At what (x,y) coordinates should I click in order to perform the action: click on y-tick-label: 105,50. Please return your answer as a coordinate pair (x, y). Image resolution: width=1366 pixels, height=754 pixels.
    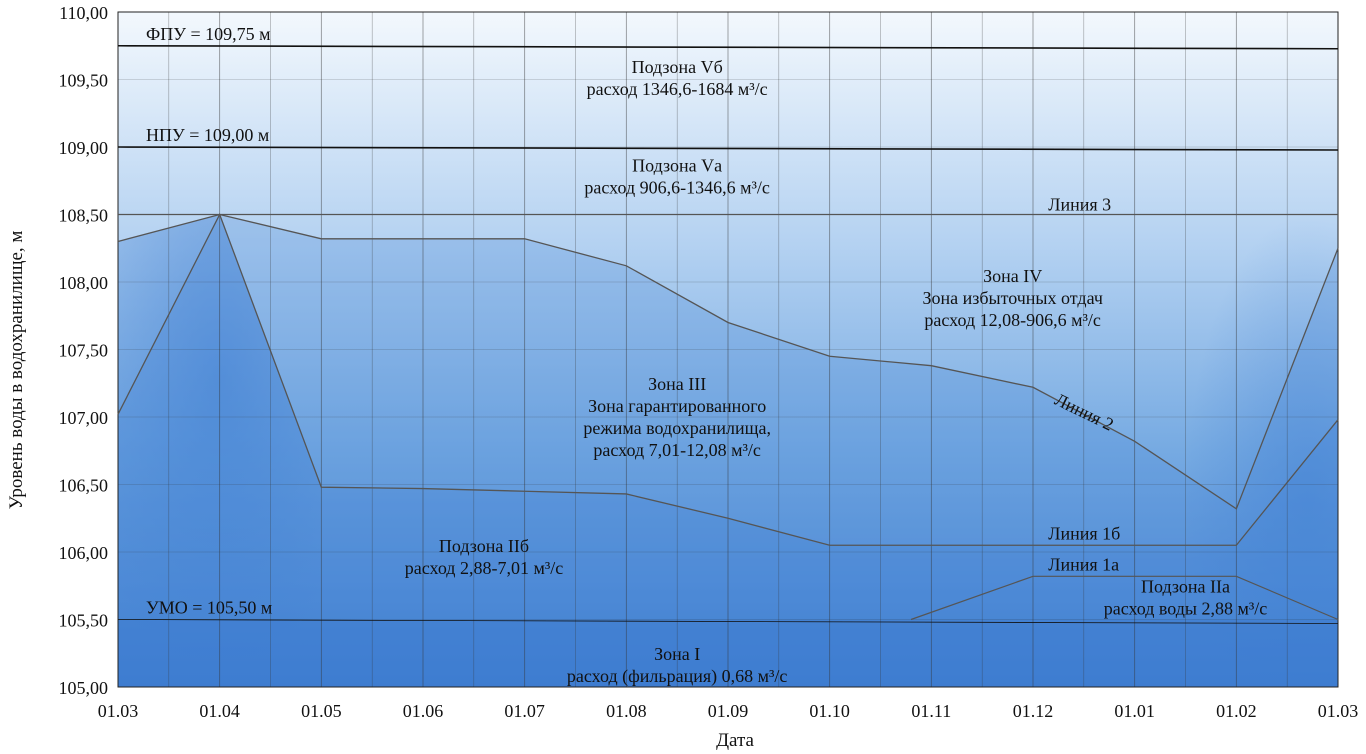
    Looking at the image, I should click on (84, 621).